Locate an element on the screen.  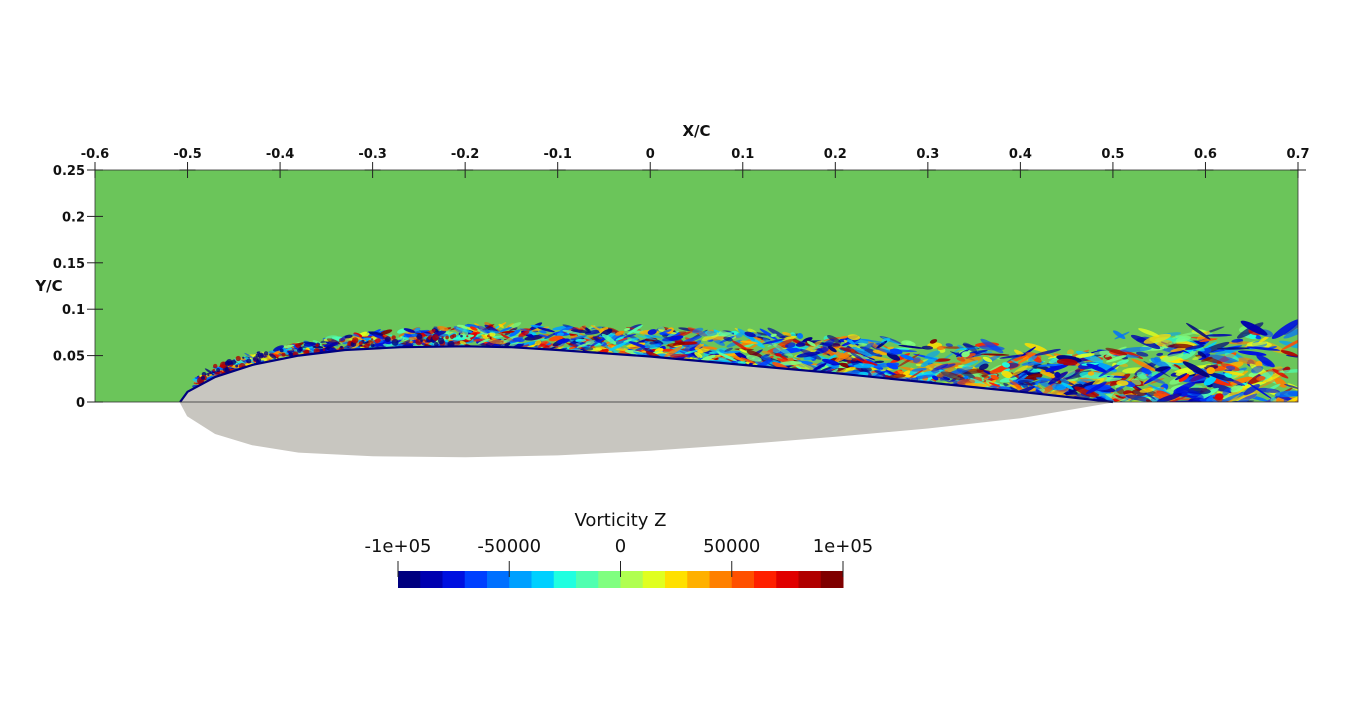
x-tick-label: 0.2 is located at coordinates (835, 154).